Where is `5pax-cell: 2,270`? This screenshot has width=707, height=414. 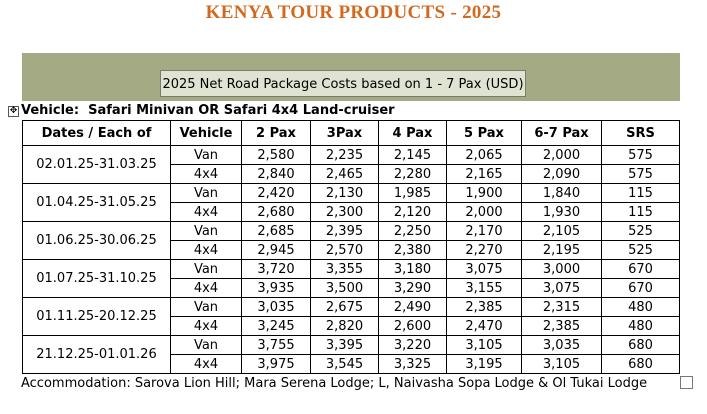
5pax-cell: 2,270 is located at coordinates (484, 250).